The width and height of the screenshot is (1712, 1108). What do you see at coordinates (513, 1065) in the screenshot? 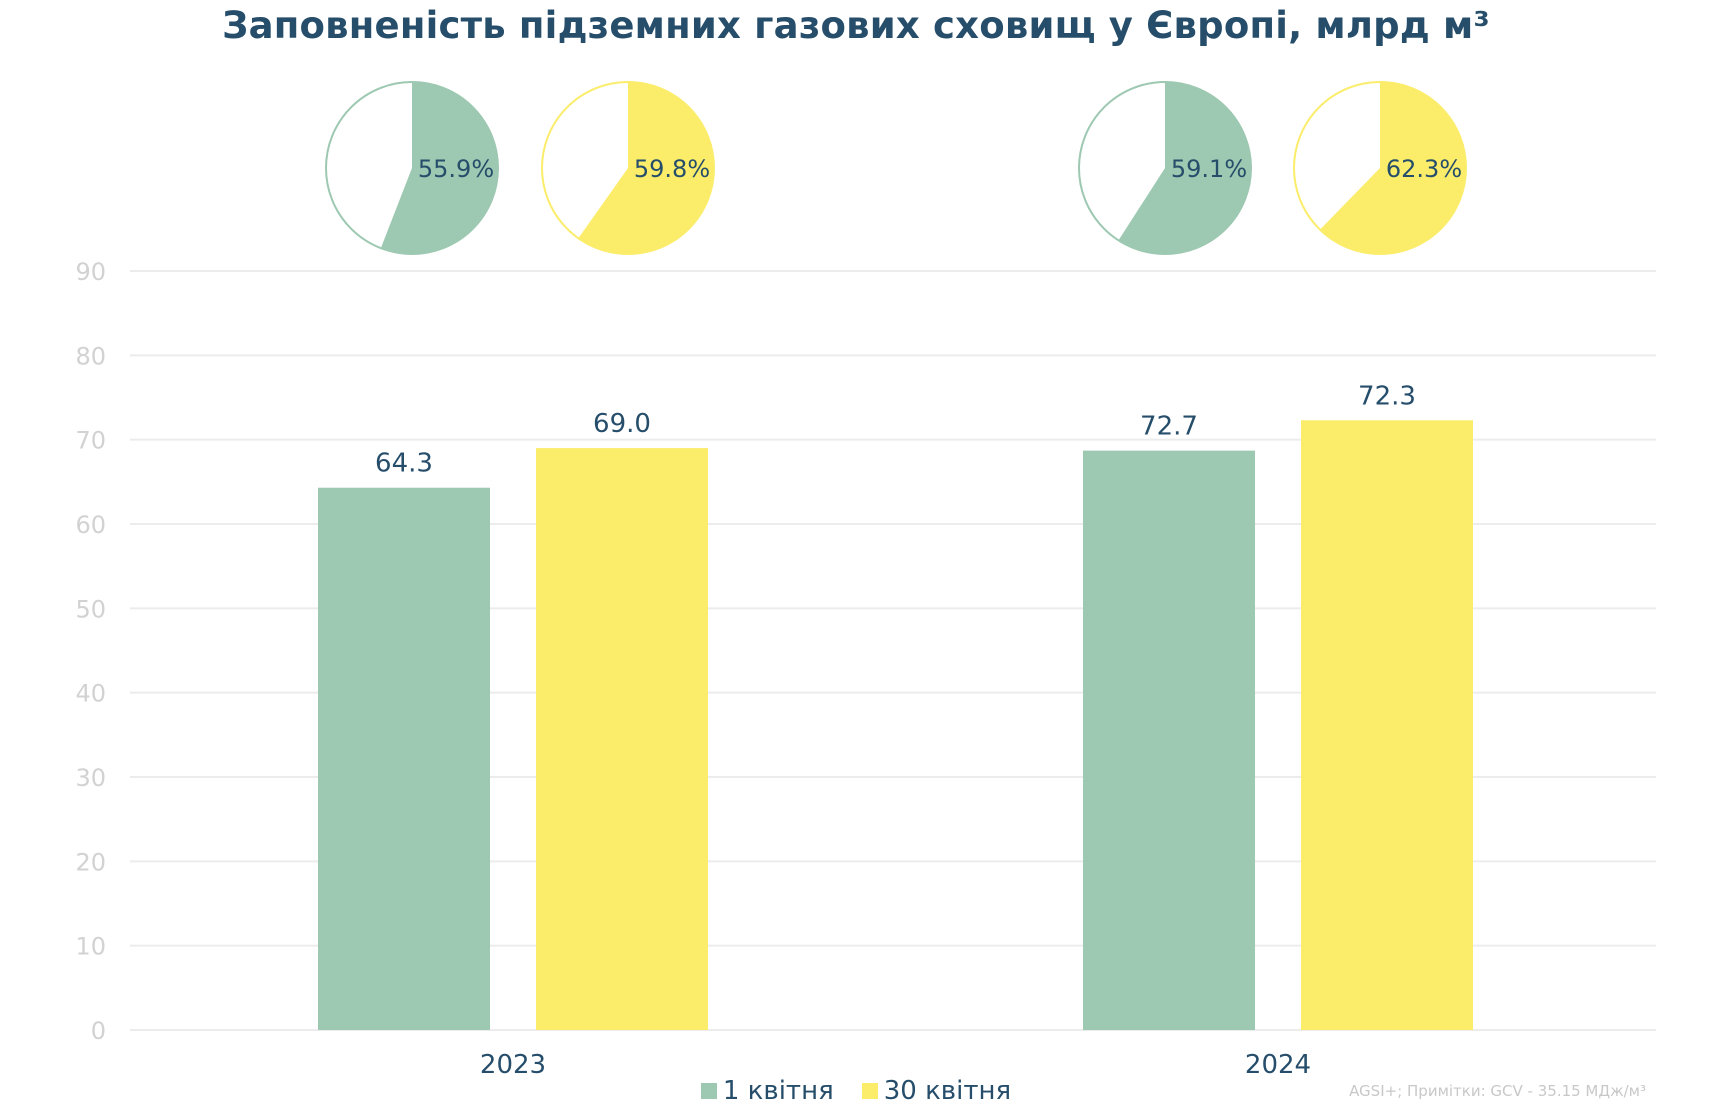
I see `x-tick-label-2023: 2023` at bounding box center [513, 1065].